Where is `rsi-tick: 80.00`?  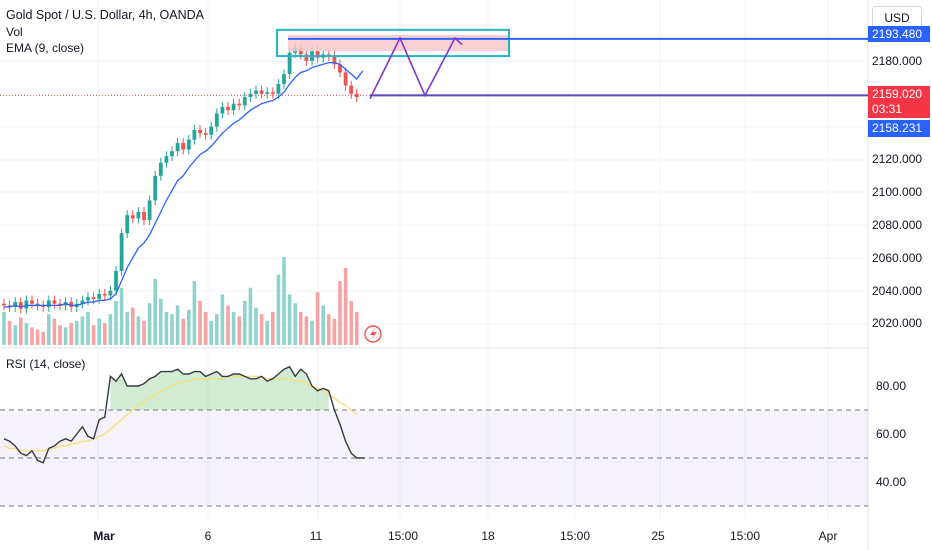 rsi-tick: 80.00 is located at coordinates (891, 386).